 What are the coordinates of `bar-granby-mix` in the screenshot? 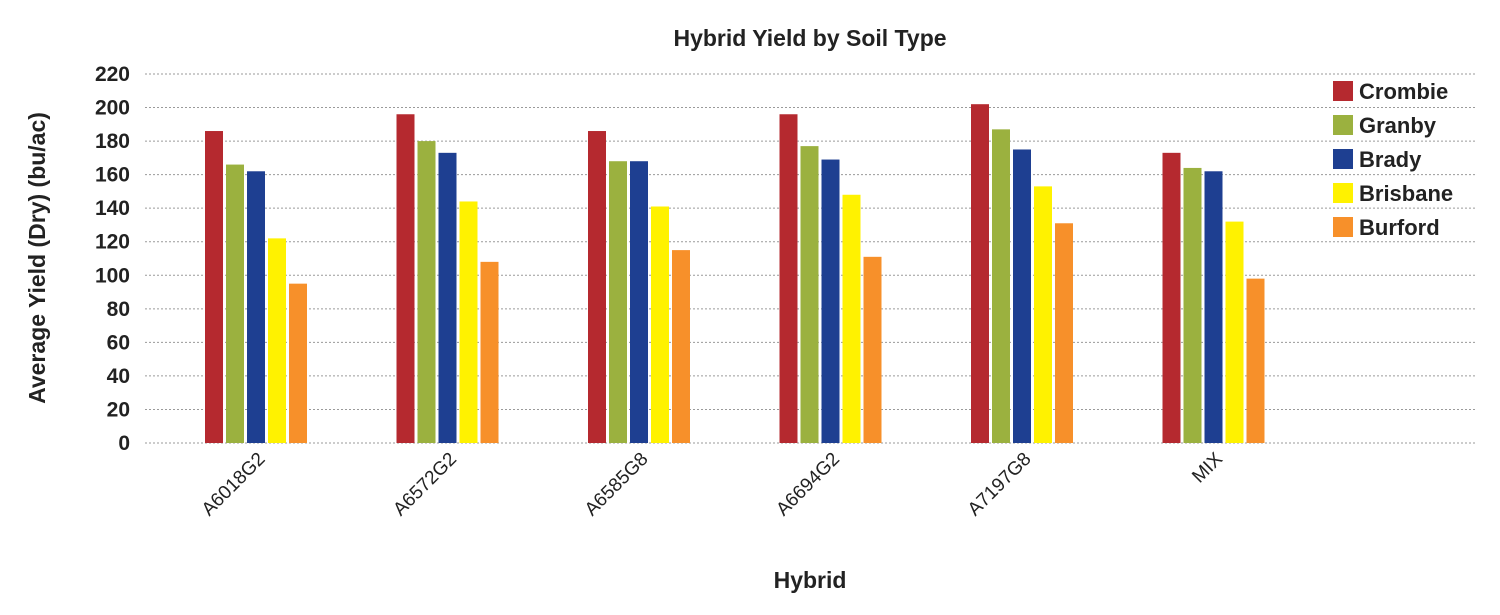 It's located at (1192, 305).